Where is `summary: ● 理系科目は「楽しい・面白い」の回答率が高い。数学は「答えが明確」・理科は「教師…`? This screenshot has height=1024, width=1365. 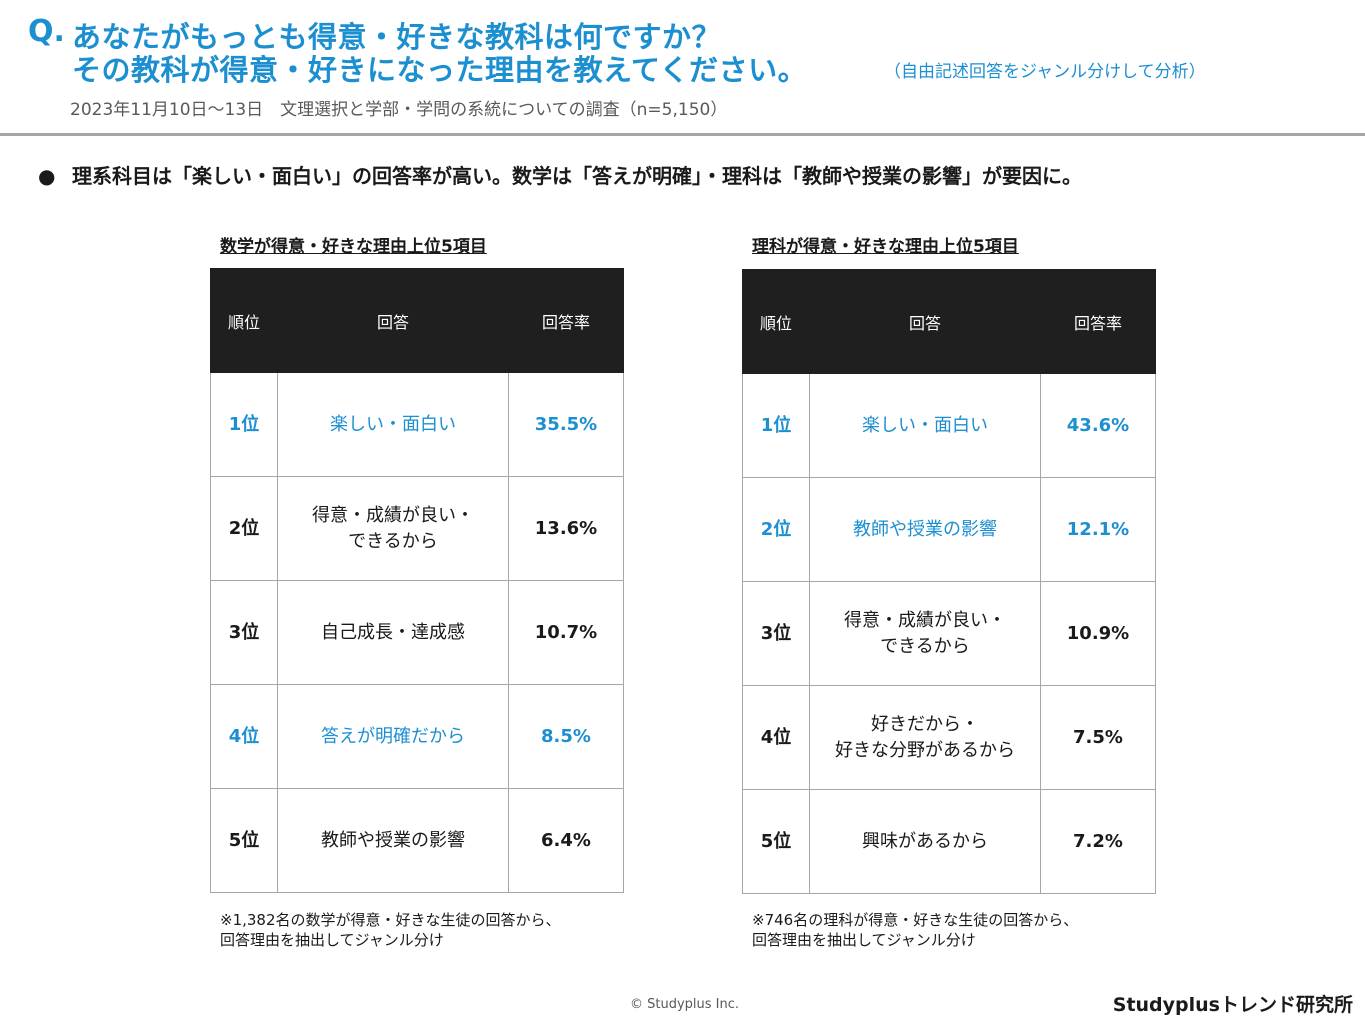 summary: ● 理系科目は「楽しい・面白い」の回答率が高い。数学は「答えが明確」・理科は「教師… is located at coordinates (560, 174).